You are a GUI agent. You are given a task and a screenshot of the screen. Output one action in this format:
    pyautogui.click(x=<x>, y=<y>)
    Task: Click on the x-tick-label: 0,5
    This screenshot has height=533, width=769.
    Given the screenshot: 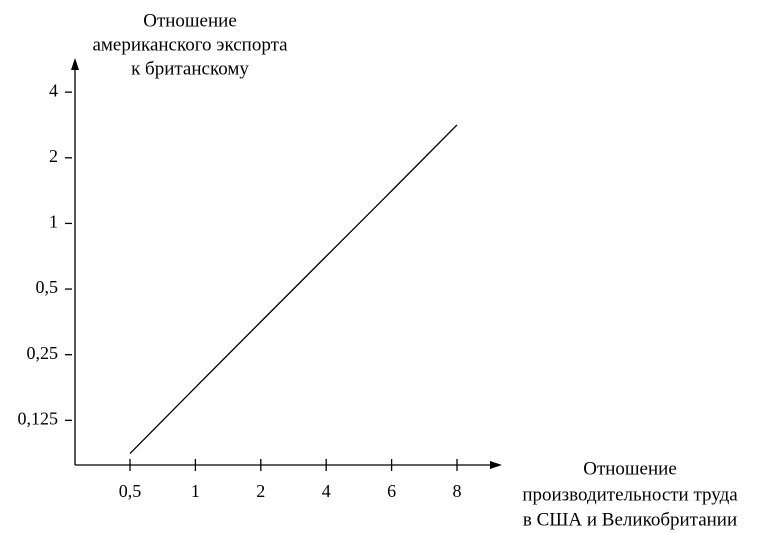 What is the action you would take?
    pyautogui.click(x=130, y=491)
    